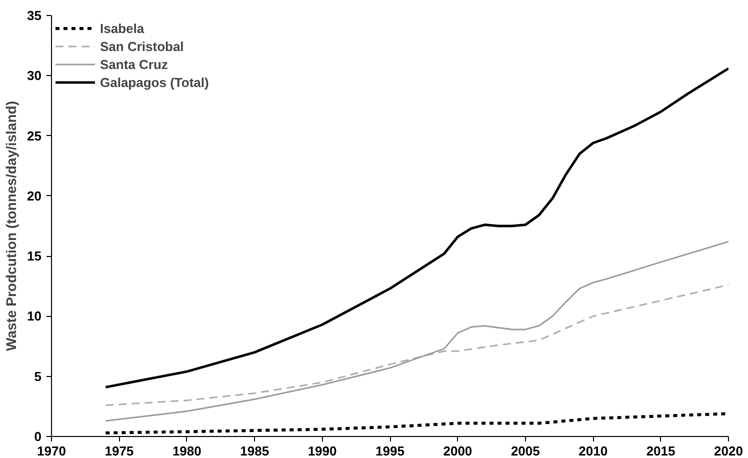  I want to click on legend-label: San Cristobal, so click(142, 46).